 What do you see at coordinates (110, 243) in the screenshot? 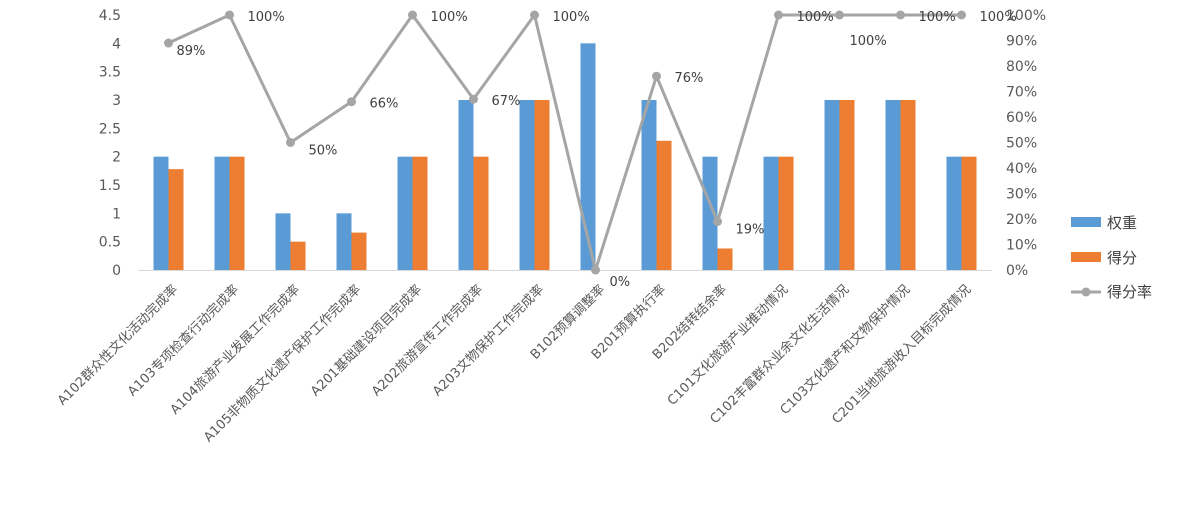
I see `y-left-tick-label: 0.5` at bounding box center [110, 243].